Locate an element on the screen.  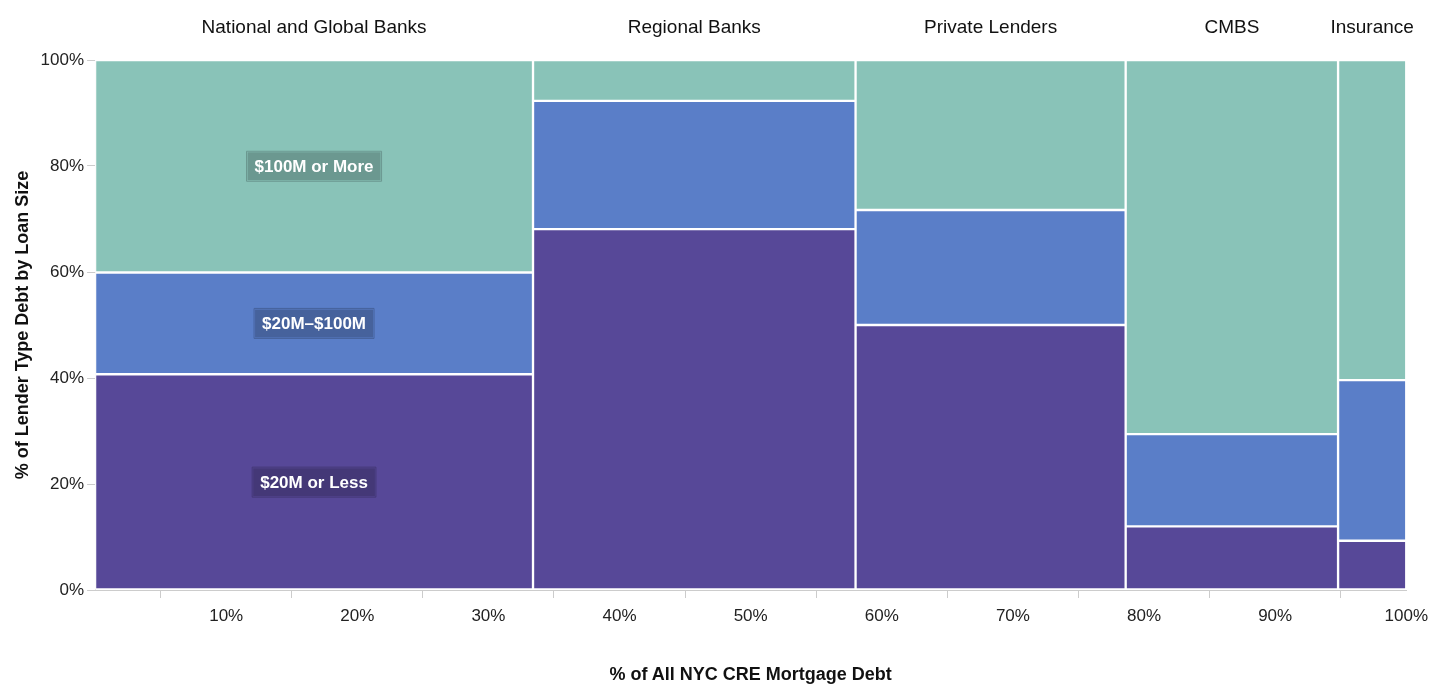
annotation: Insurance is located at coordinates (1372, 27).